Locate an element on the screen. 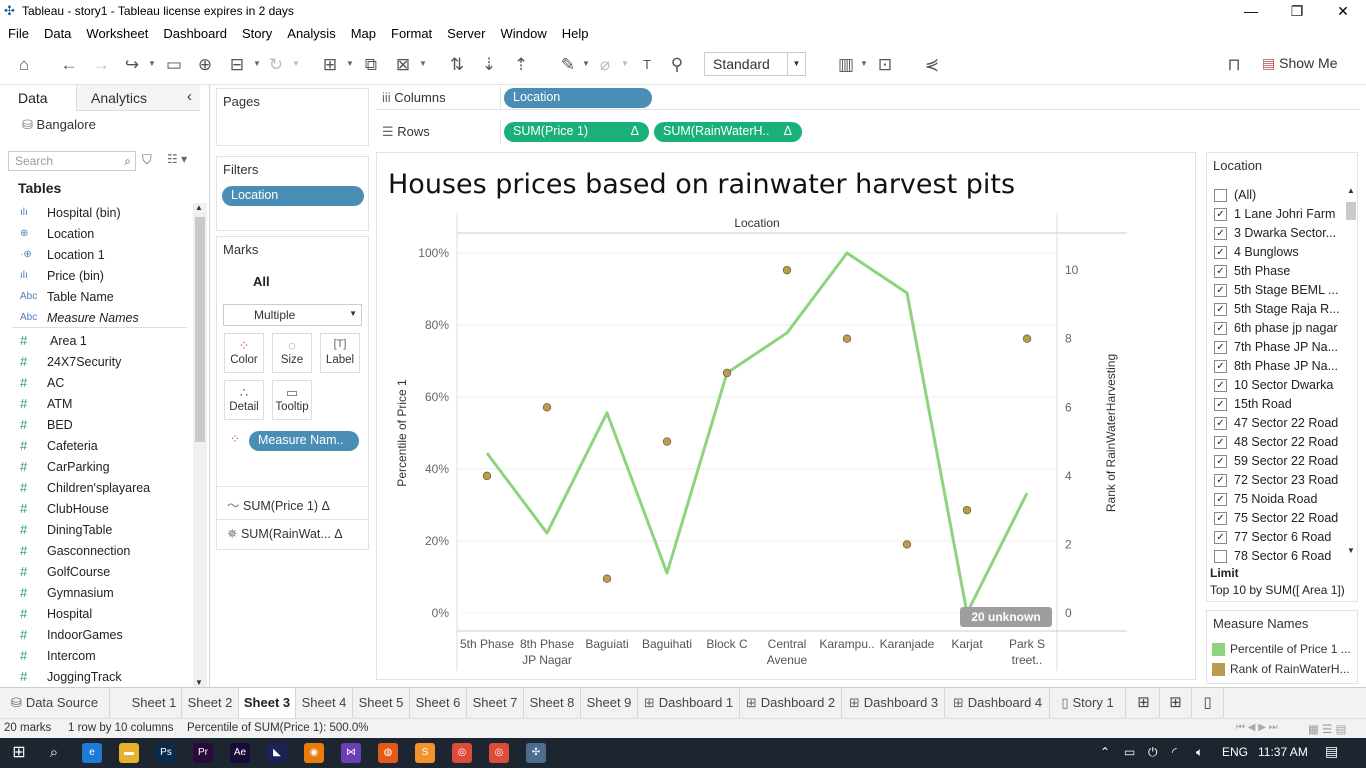 The height and width of the screenshot is (768, 1366). location-checkbox-item: ✓ 72 Sector 23 Road is located at coordinates (1283, 480).